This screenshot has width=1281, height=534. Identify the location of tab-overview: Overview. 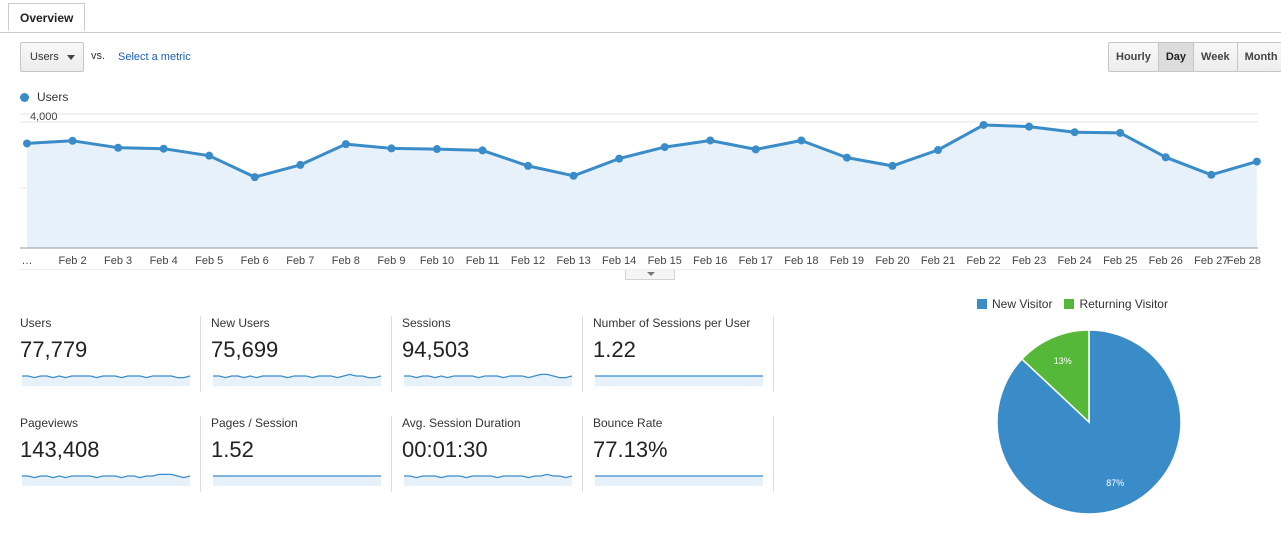
(47, 17).